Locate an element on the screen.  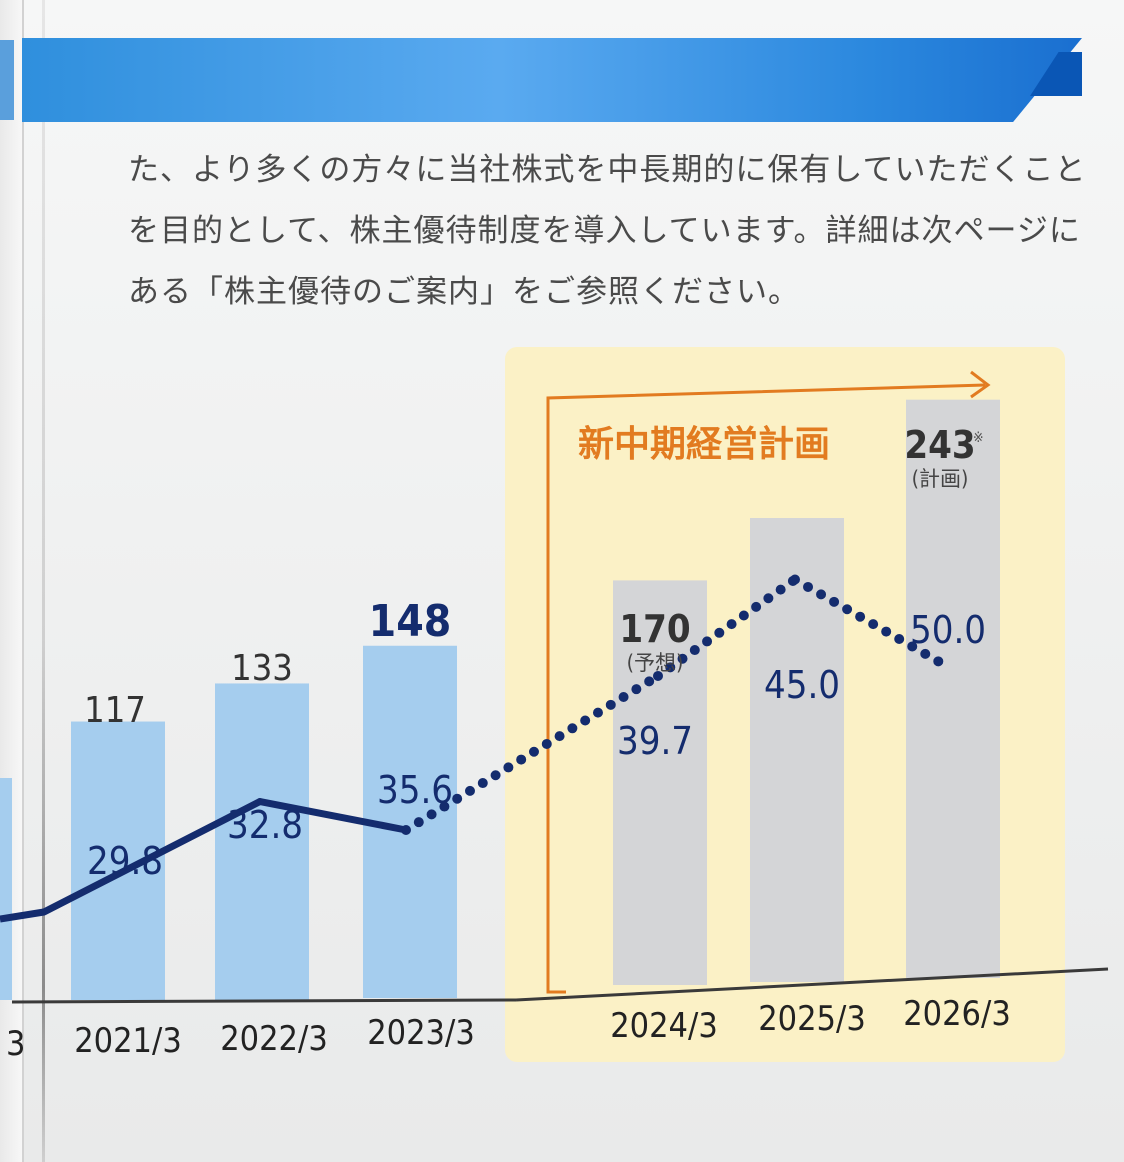
line-value-label-2024/3: 39.7 is located at coordinates (655, 741).